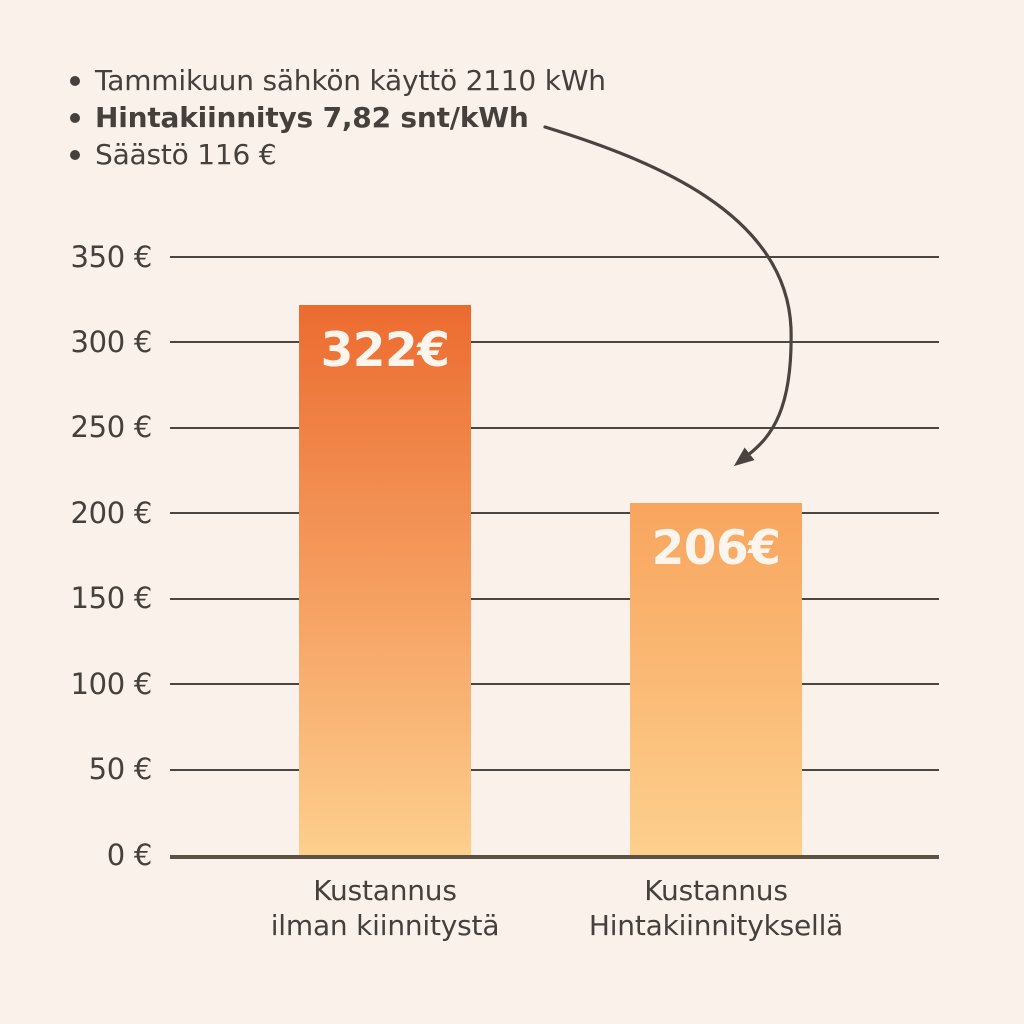 The height and width of the screenshot is (1024, 1024). Describe the element at coordinates (120, 769) in the screenshot. I see `y-tick-label: 50 €` at that location.